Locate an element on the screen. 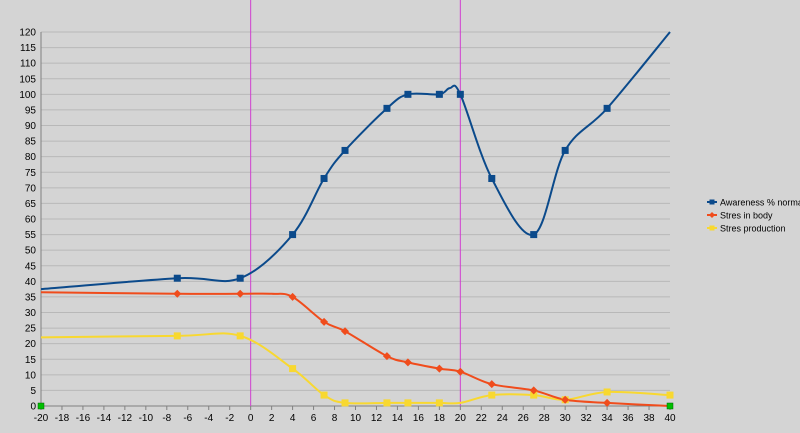  x-tick-label: 26 is located at coordinates (524, 418).